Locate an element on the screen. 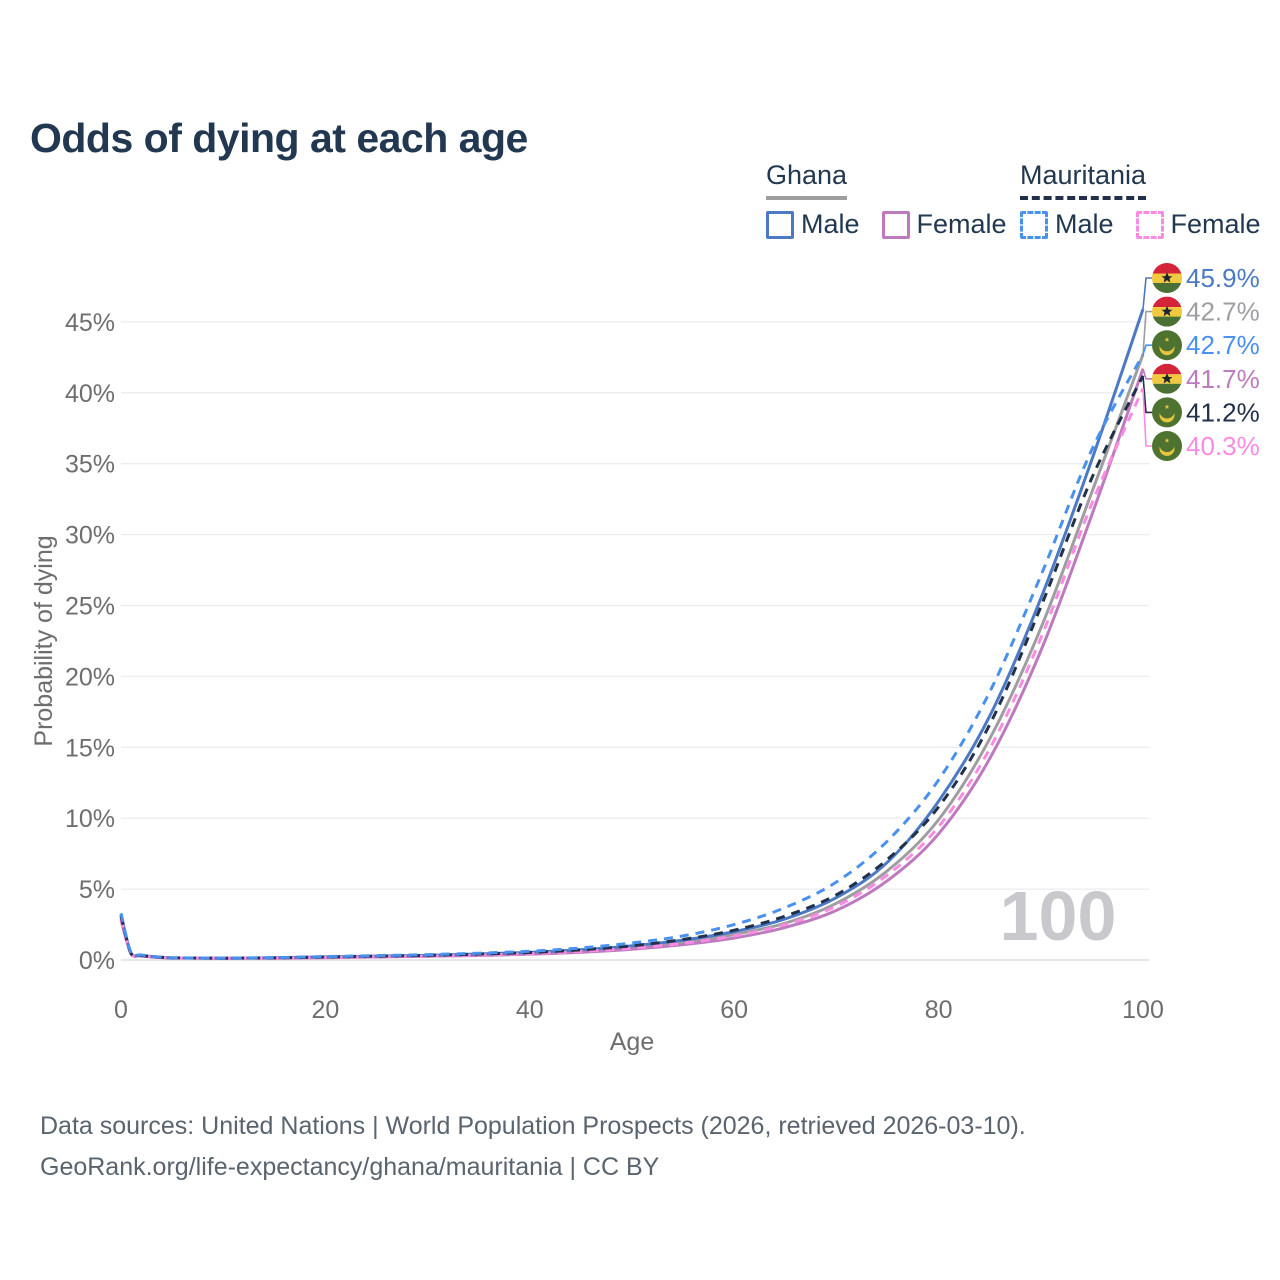  y-tick-label: 40% is located at coordinates (90, 394).